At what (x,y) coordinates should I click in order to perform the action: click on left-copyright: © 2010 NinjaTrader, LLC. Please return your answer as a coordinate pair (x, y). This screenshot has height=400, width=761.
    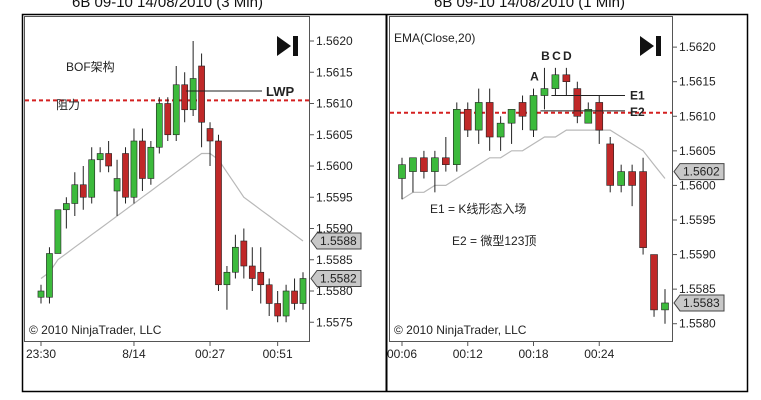
    Looking at the image, I should click on (95, 330).